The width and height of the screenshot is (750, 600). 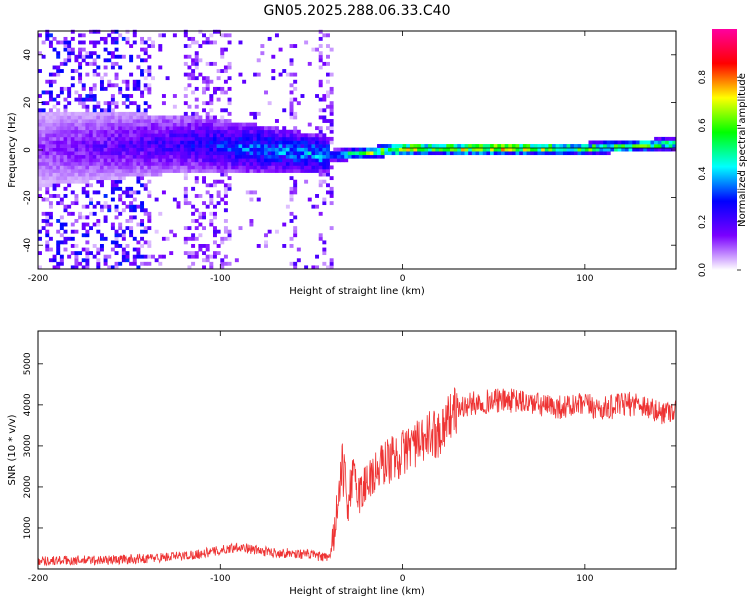 What do you see at coordinates (28, 363) in the screenshot?
I see `y-tick-label: 5000` at bounding box center [28, 363].